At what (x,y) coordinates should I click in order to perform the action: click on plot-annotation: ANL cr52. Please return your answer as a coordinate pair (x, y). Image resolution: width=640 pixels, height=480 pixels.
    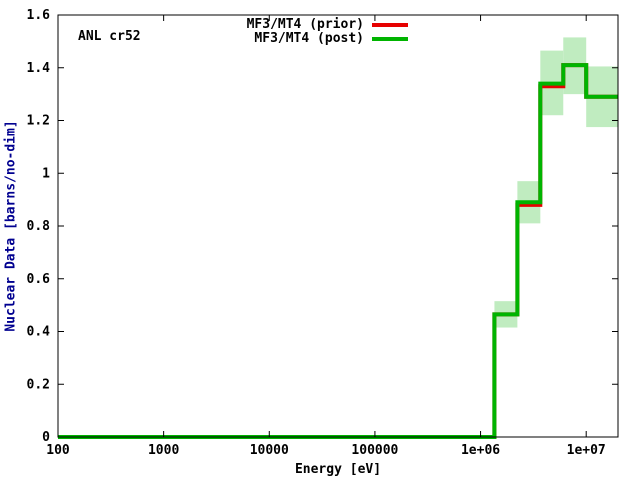
    Looking at the image, I should click on (109, 36).